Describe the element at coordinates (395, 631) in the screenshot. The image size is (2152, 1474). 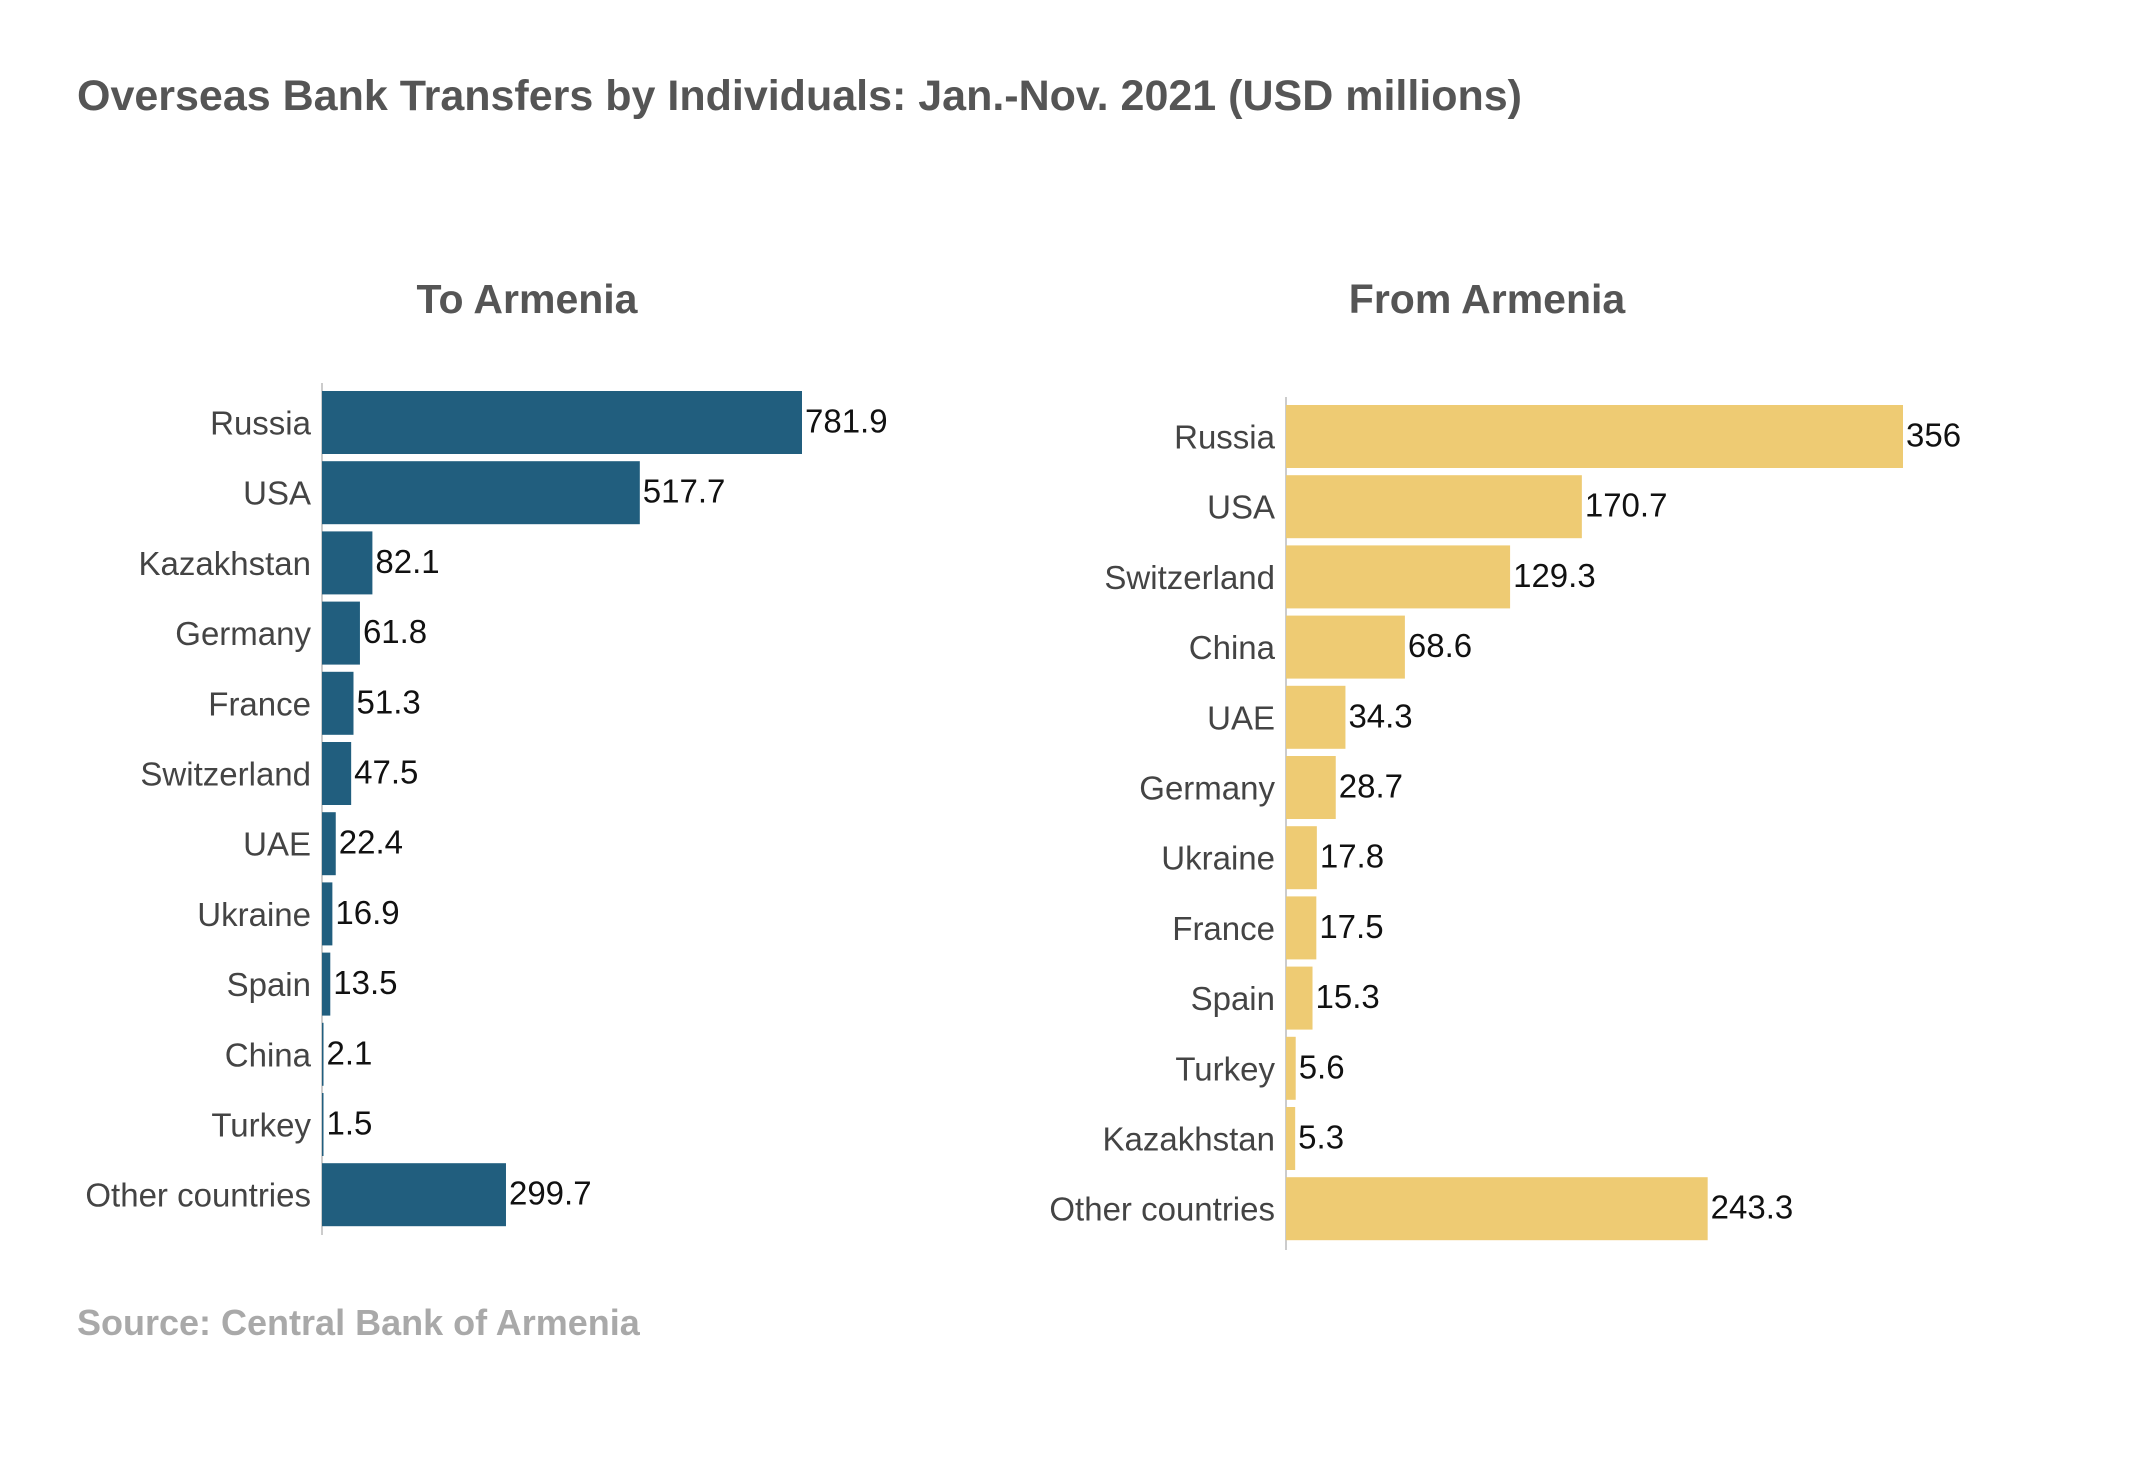
I see `value-label: 61.8` at that location.